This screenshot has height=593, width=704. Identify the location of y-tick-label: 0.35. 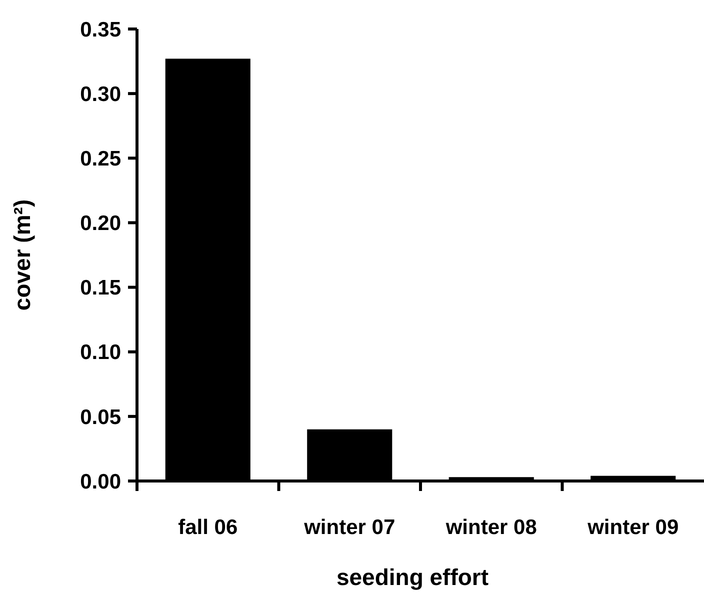
(101, 30).